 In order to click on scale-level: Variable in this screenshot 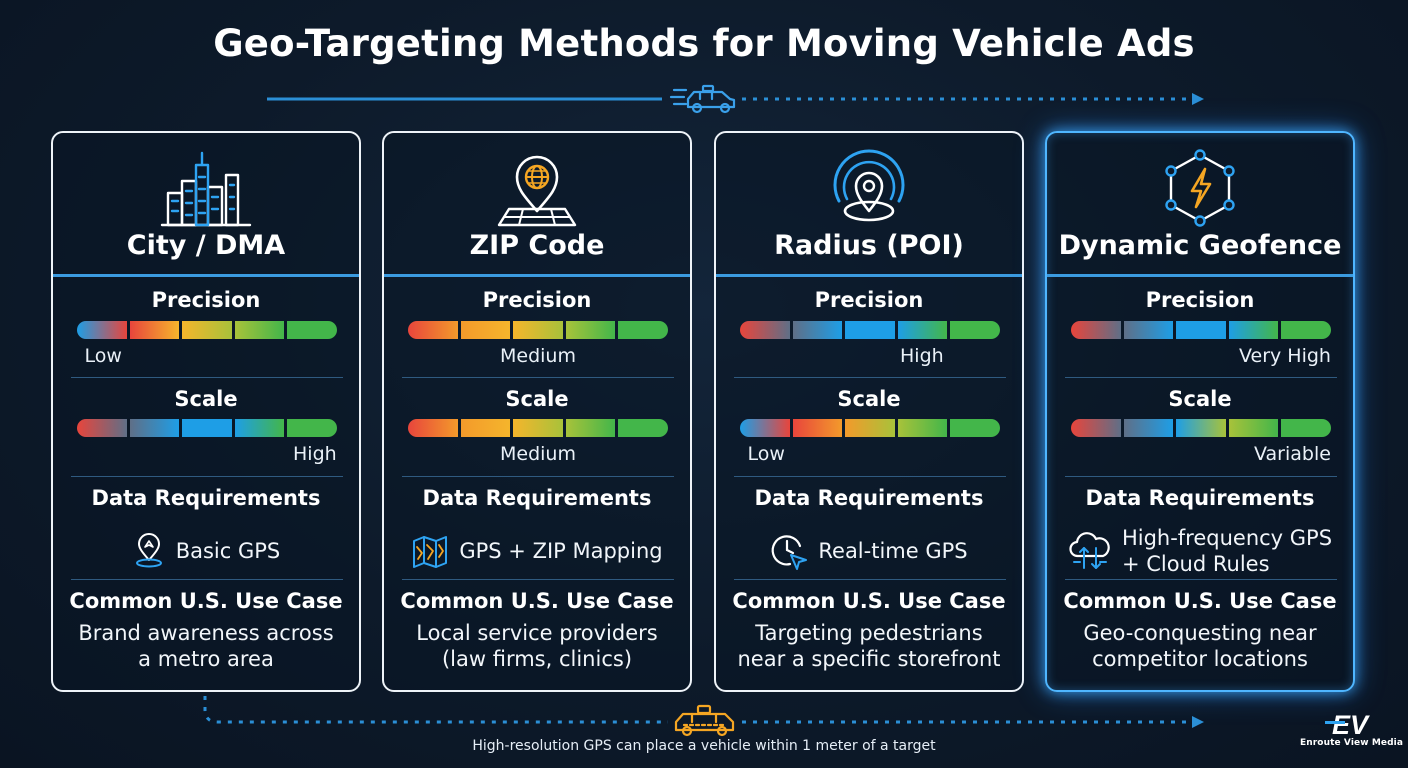, I will do `click(1292, 454)`.